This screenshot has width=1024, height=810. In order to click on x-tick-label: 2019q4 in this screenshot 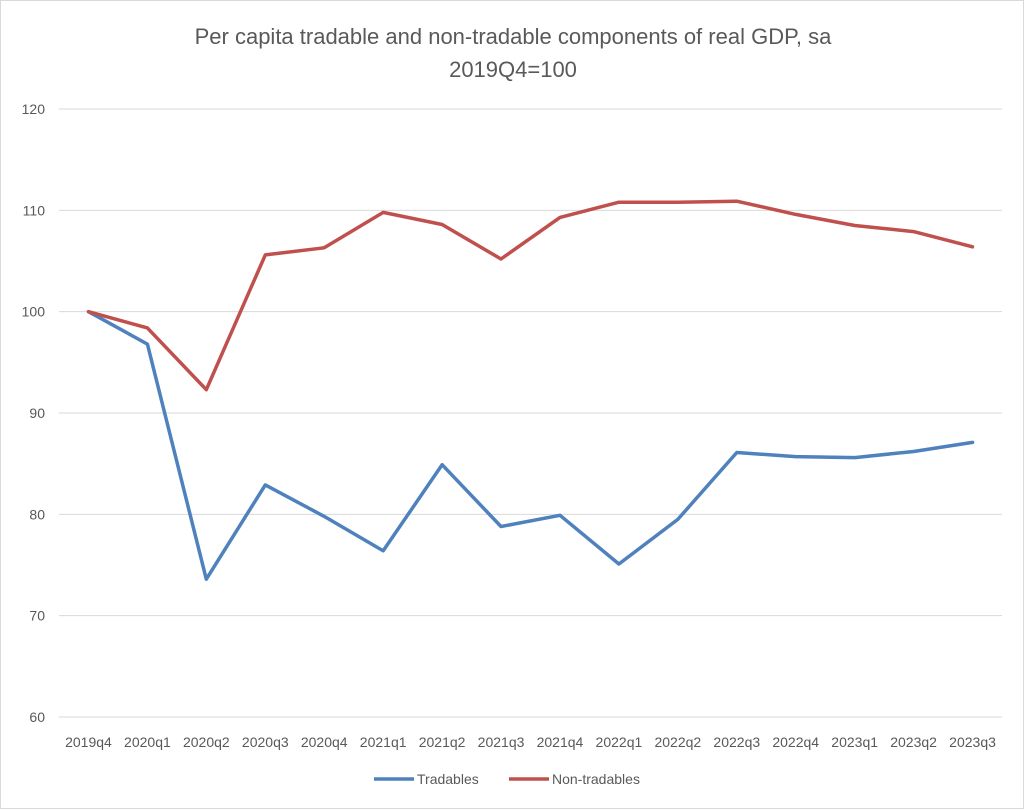, I will do `click(88, 742)`.